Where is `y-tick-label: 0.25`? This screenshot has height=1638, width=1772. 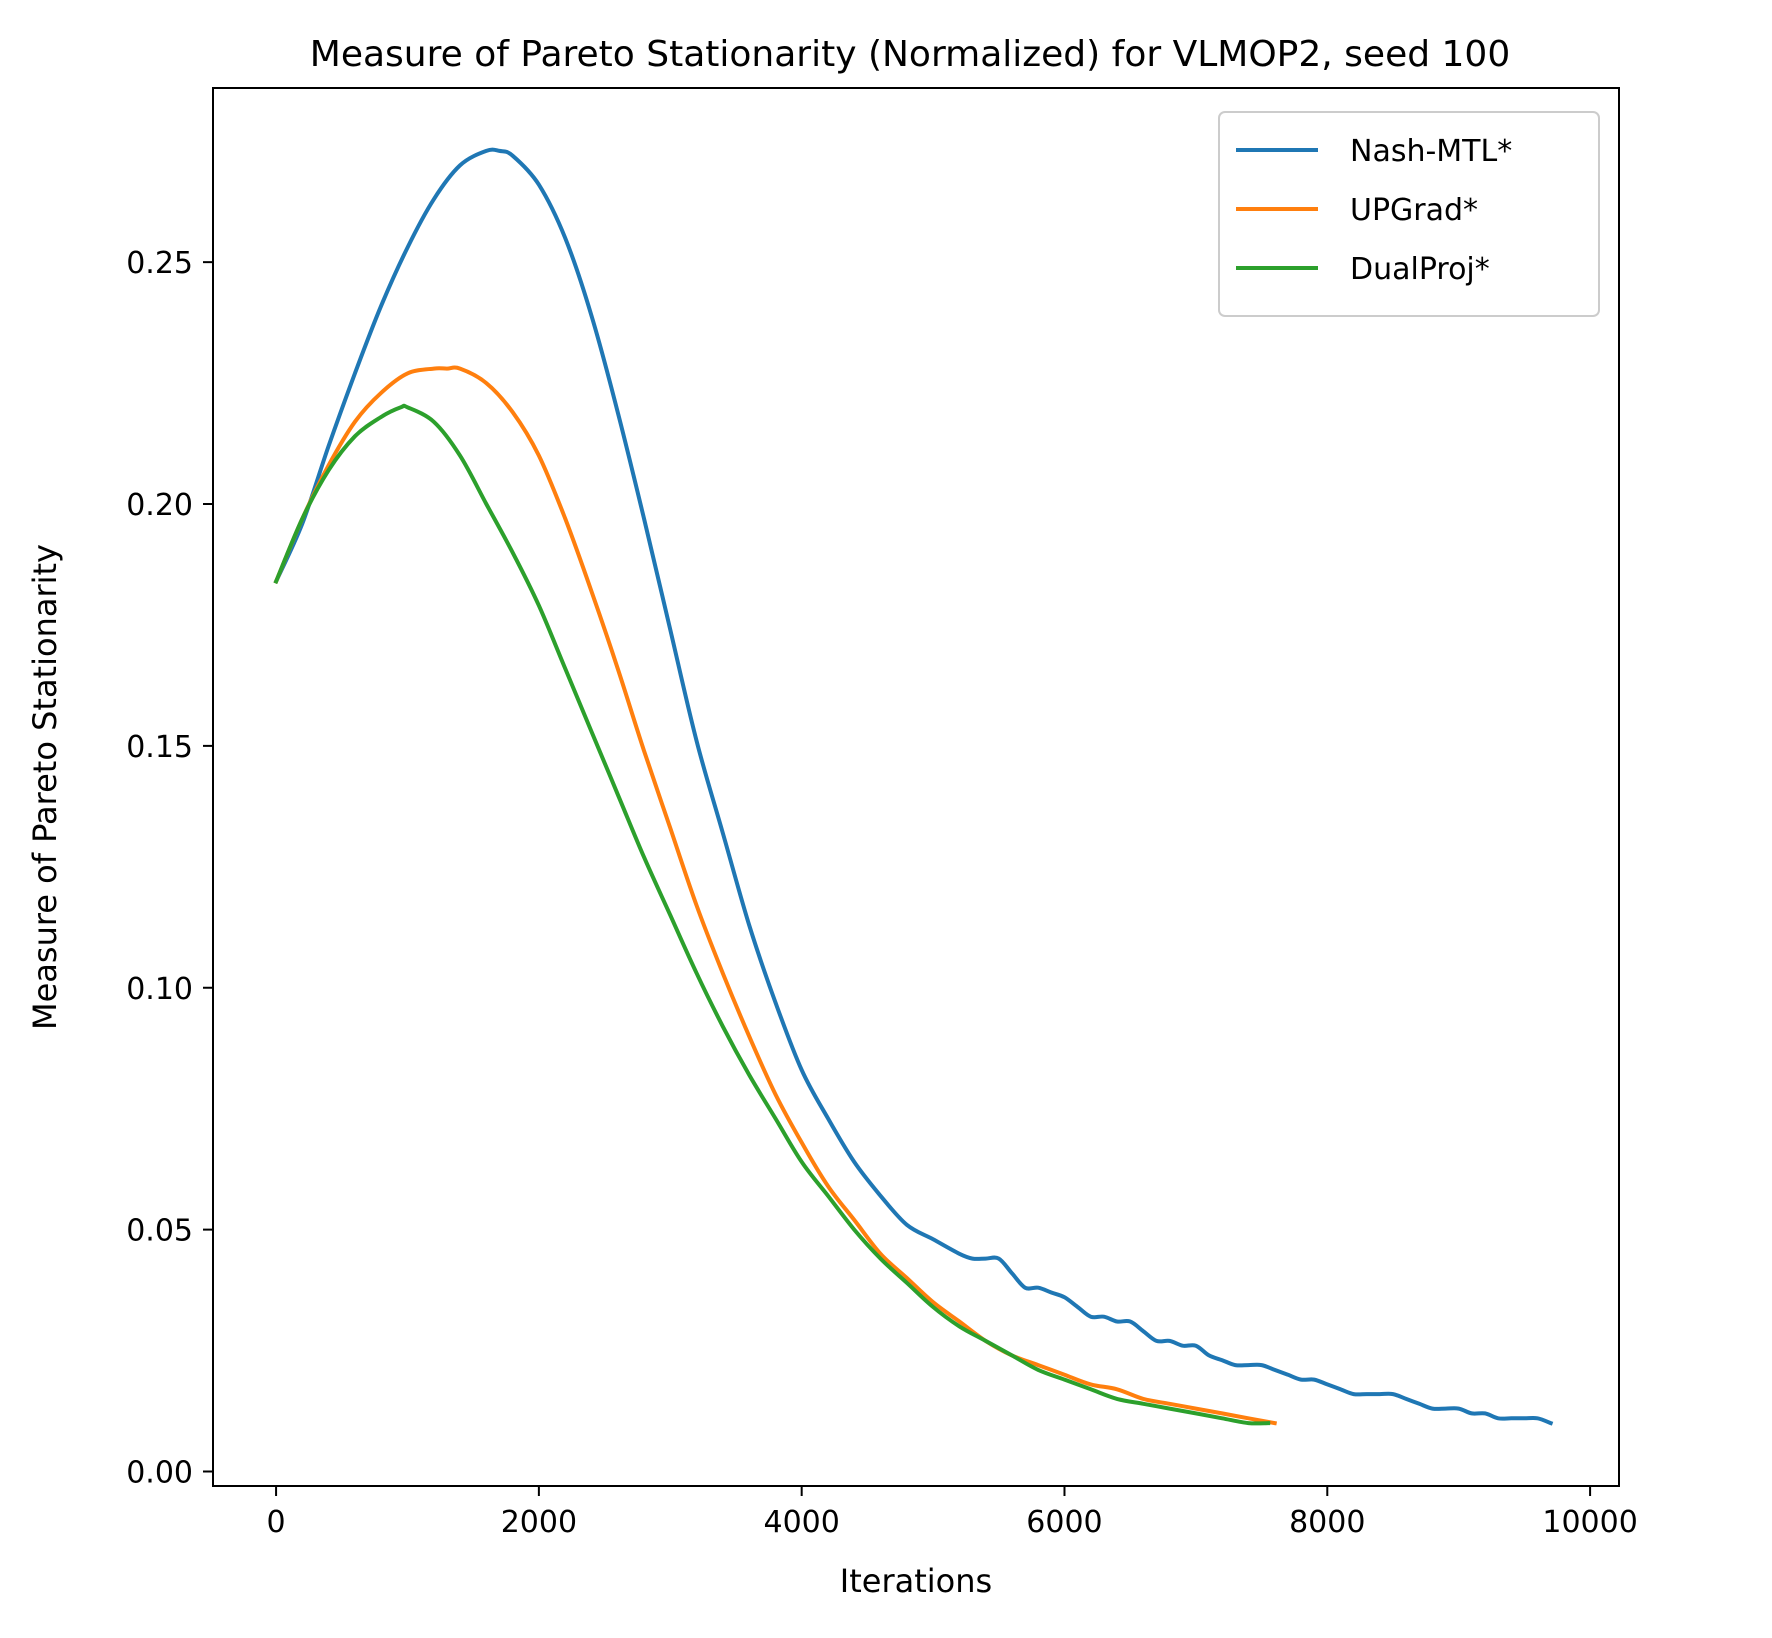
y-tick-label: 0.25 is located at coordinates (159, 263).